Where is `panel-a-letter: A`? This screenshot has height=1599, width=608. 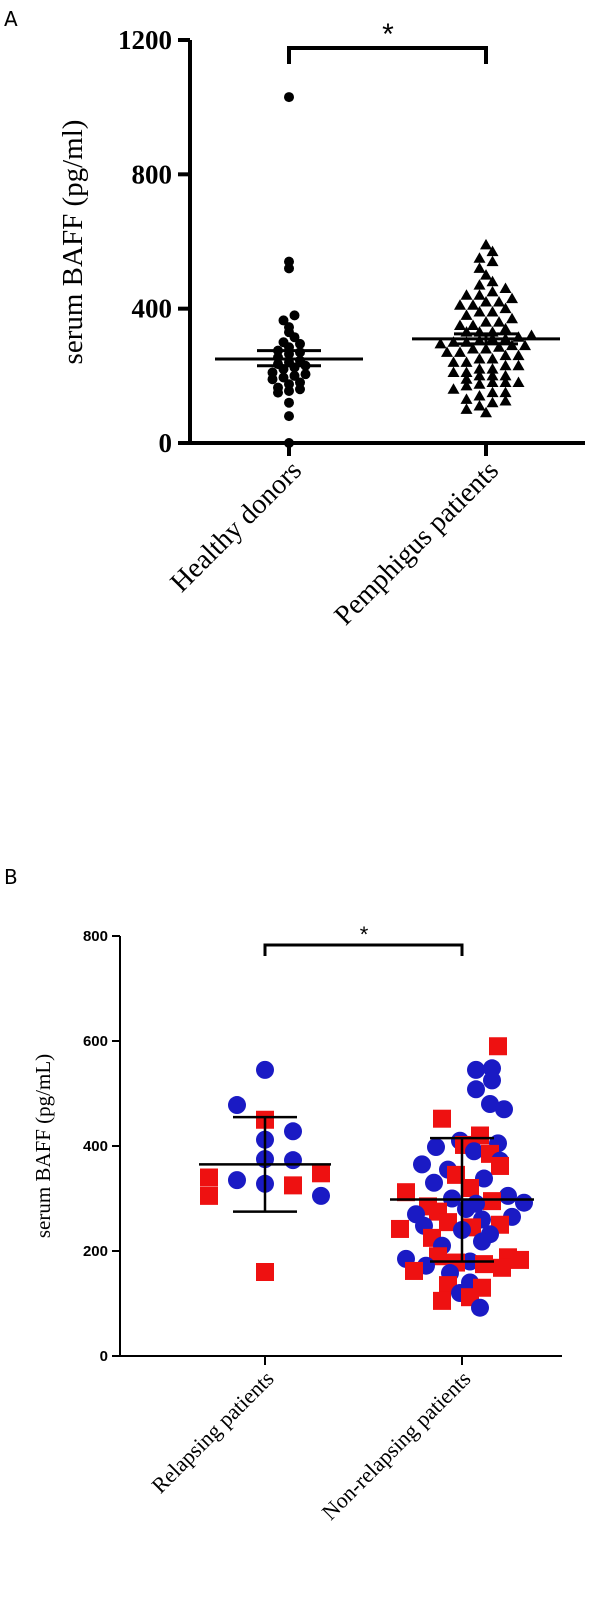 panel-a-letter: A is located at coordinates (11, 19).